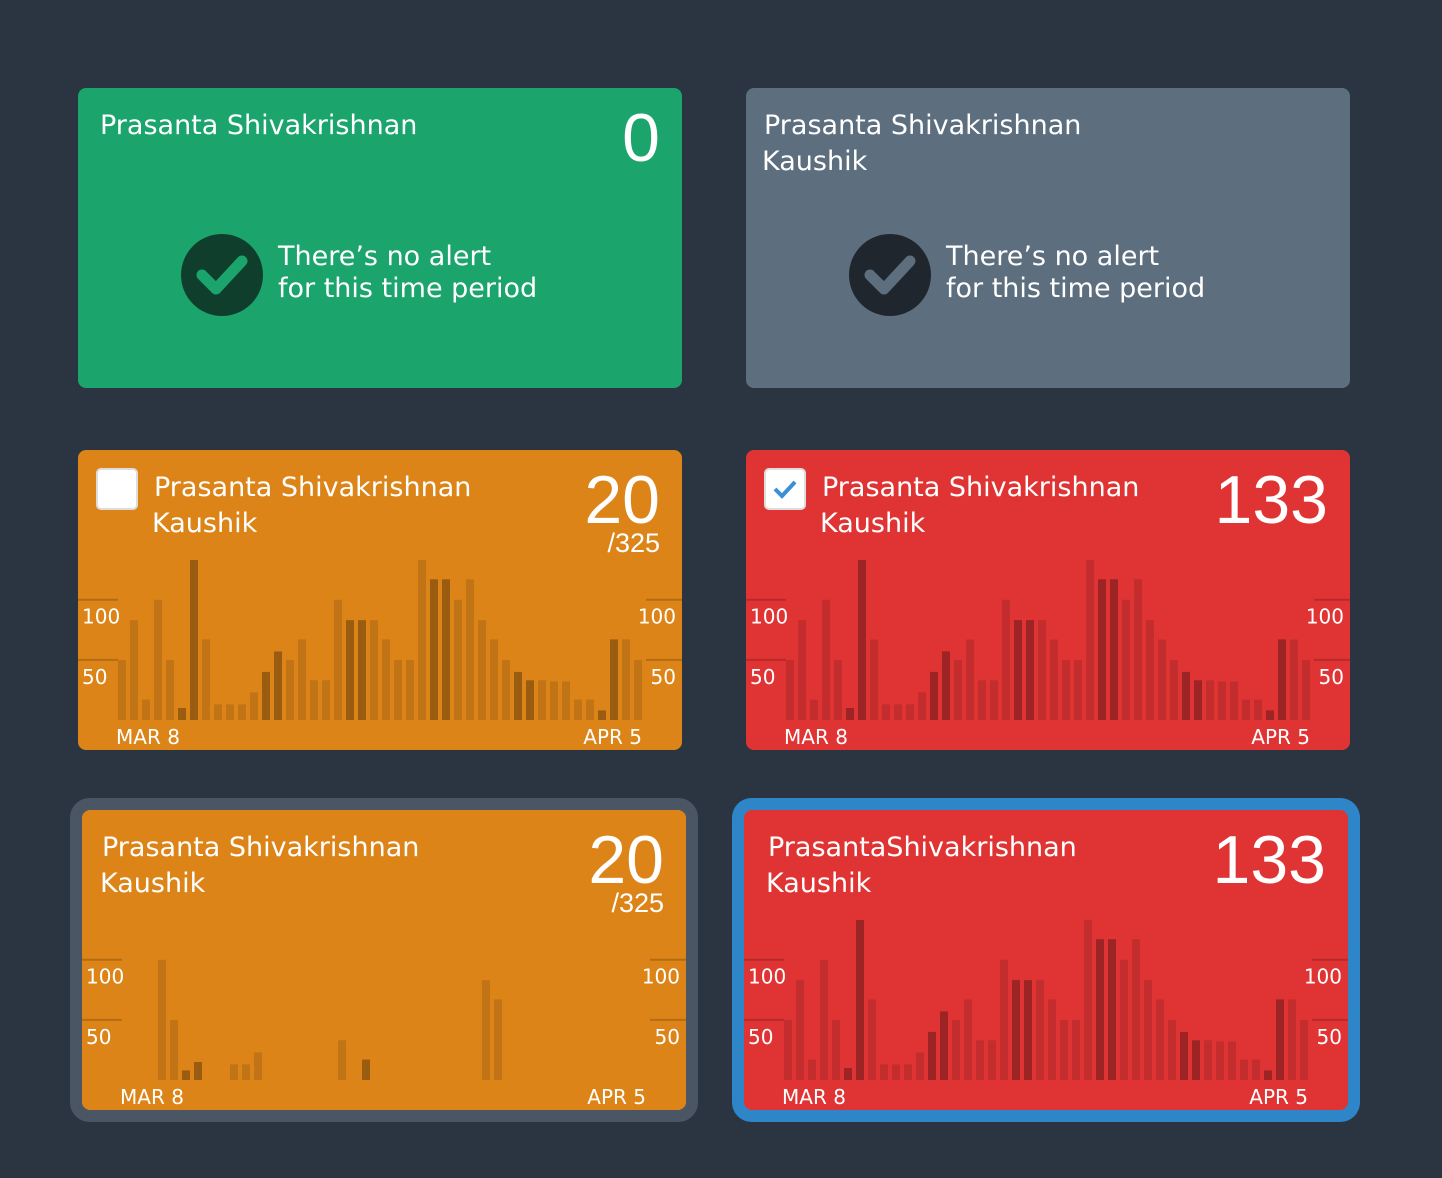  What do you see at coordinates (622, 500) in the screenshot?
I see `alert-count: 20` at bounding box center [622, 500].